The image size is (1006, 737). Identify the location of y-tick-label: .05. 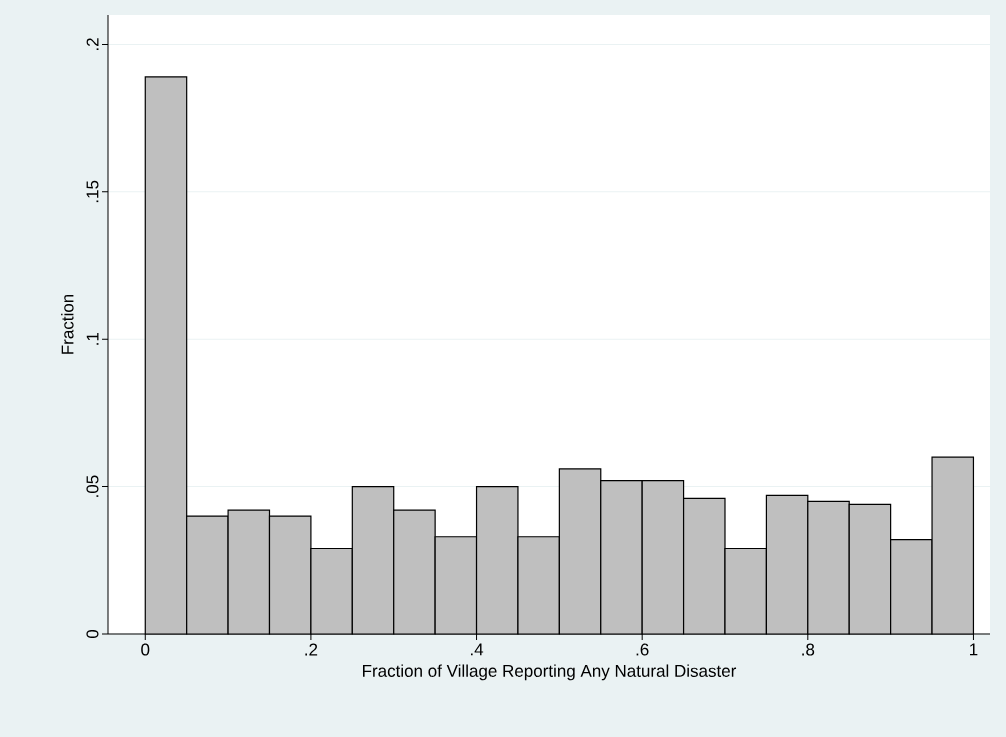
(92, 486).